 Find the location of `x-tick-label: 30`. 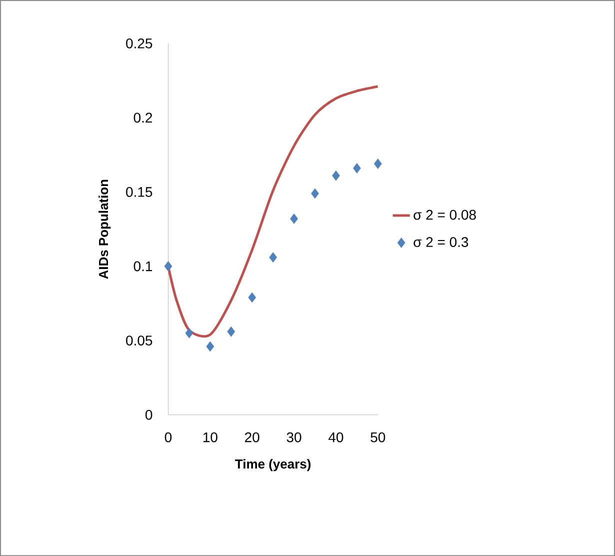

x-tick-label: 30 is located at coordinates (294, 437).